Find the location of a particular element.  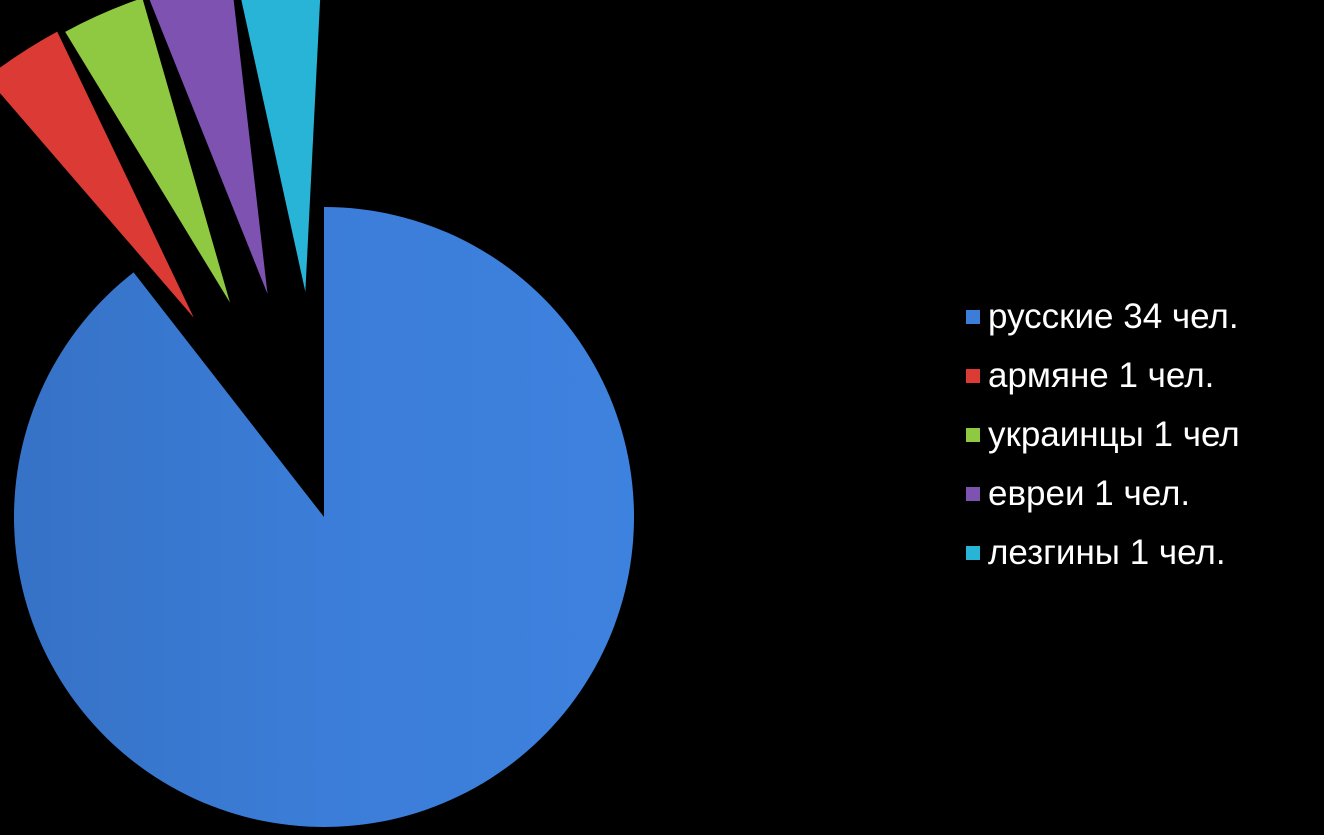

pie-slice-lezgins is located at coordinates (281, 146).